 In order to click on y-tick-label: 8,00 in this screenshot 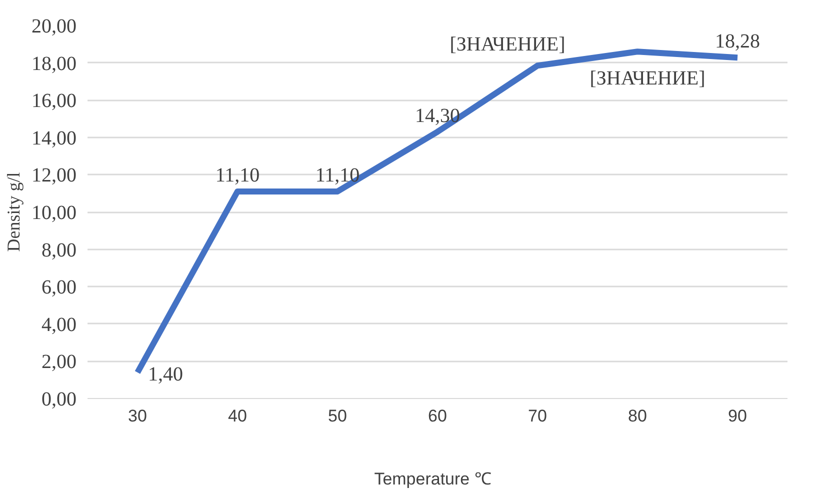, I will do `click(59, 250)`.